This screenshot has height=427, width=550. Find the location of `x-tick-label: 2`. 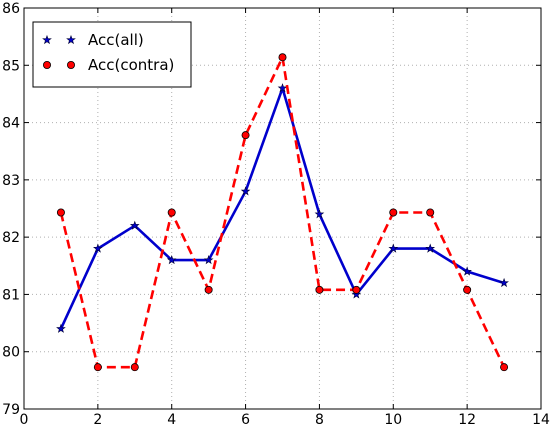

x-tick-label: 2 is located at coordinates (97, 419).